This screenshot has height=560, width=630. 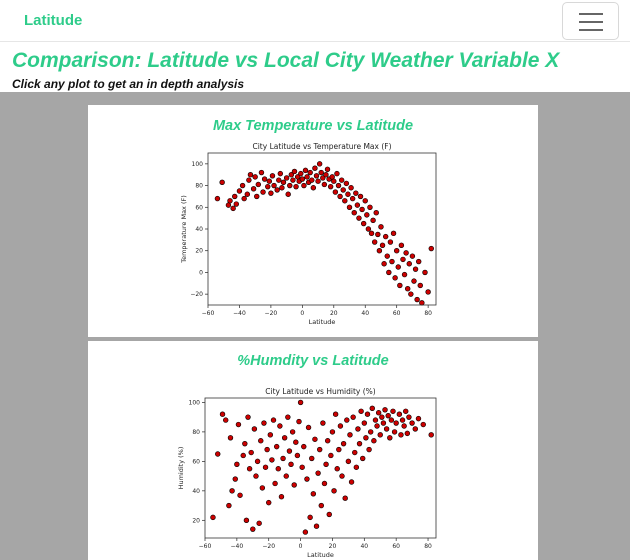 What do you see at coordinates (428, 313) in the screenshot?
I see `x-tick-label: 80` at bounding box center [428, 313].